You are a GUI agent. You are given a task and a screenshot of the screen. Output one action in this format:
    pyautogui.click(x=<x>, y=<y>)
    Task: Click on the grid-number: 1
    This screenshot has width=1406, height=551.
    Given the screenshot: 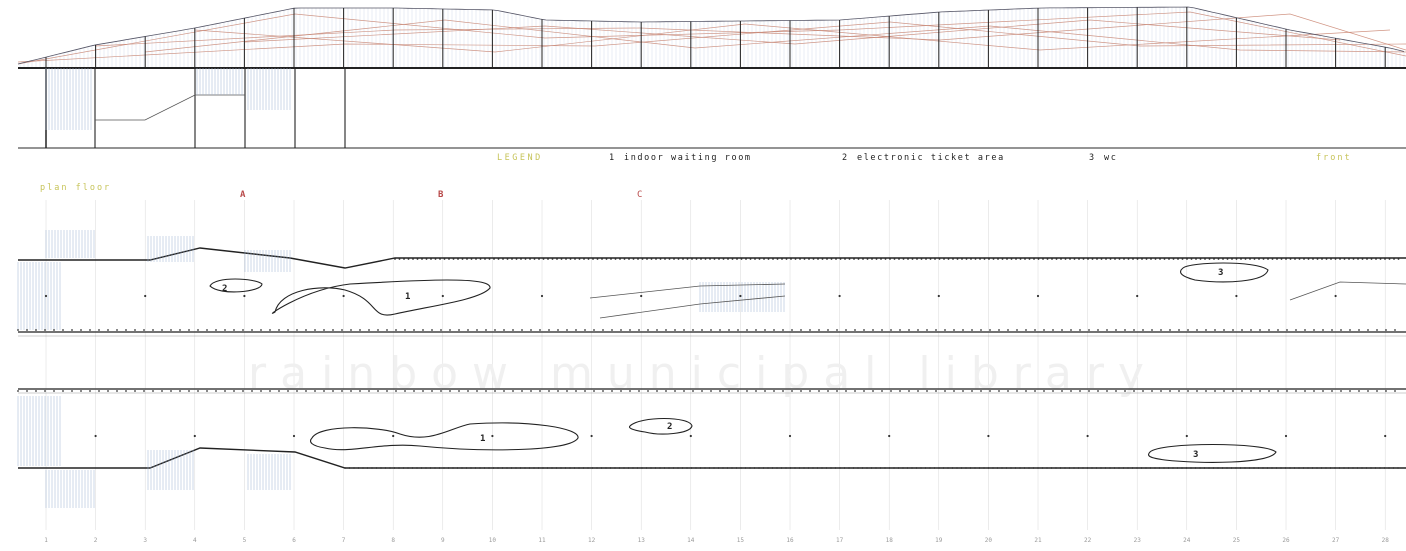 What is the action you would take?
    pyautogui.click(x=46, y=540)
    